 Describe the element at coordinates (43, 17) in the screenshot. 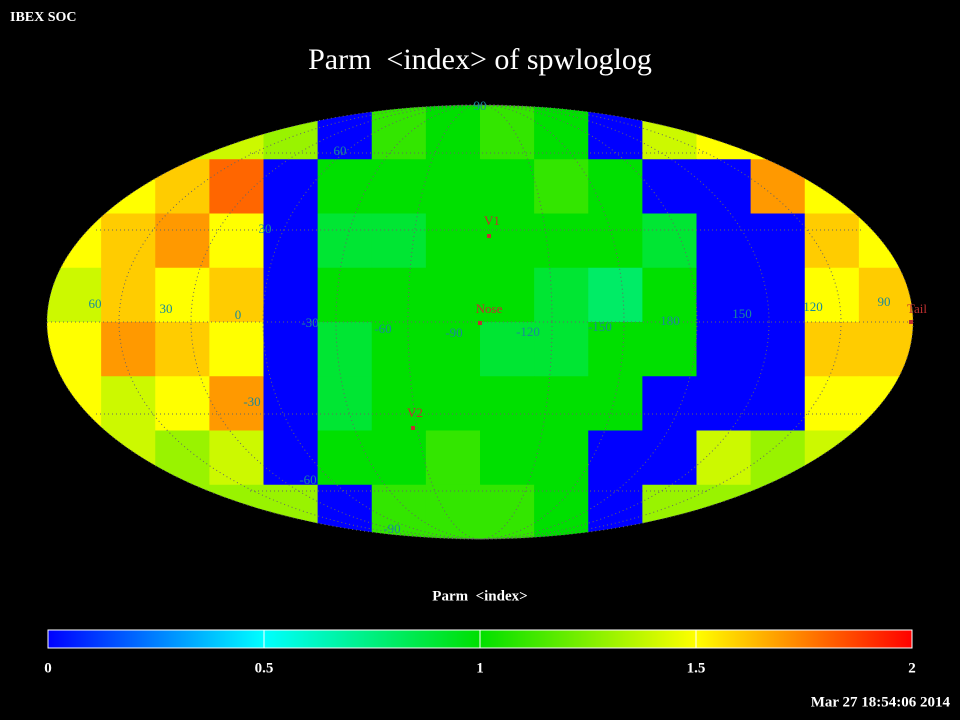

I see `header-label: IBEX SOC` at that location.